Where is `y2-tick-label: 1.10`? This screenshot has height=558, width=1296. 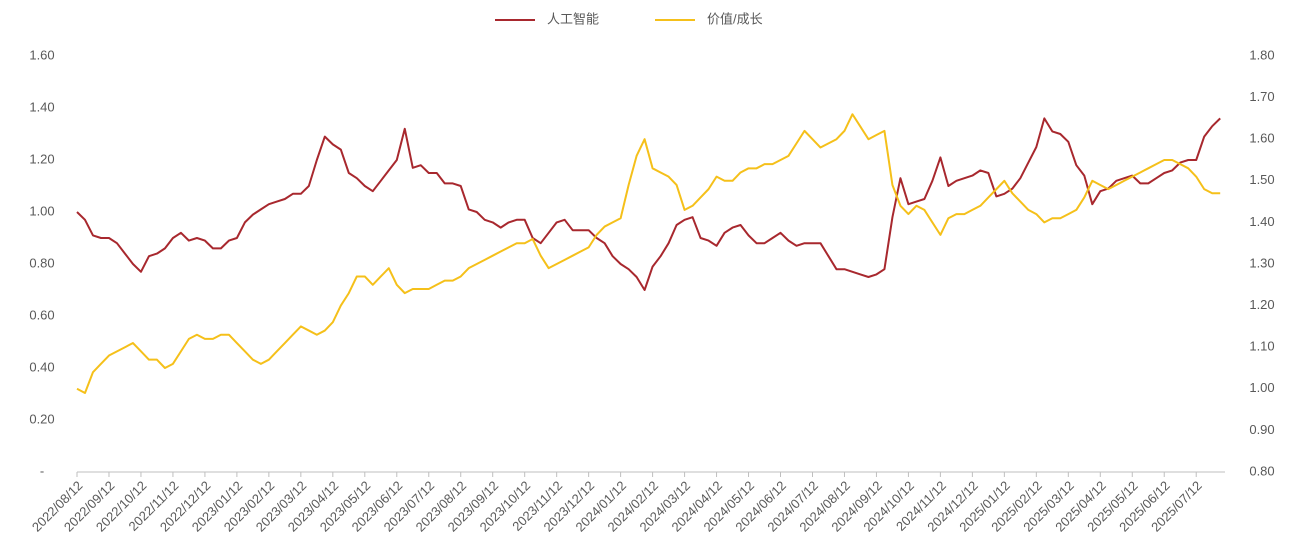 y2-tick-label: 1.10 is located at coordinates (1261, 346).